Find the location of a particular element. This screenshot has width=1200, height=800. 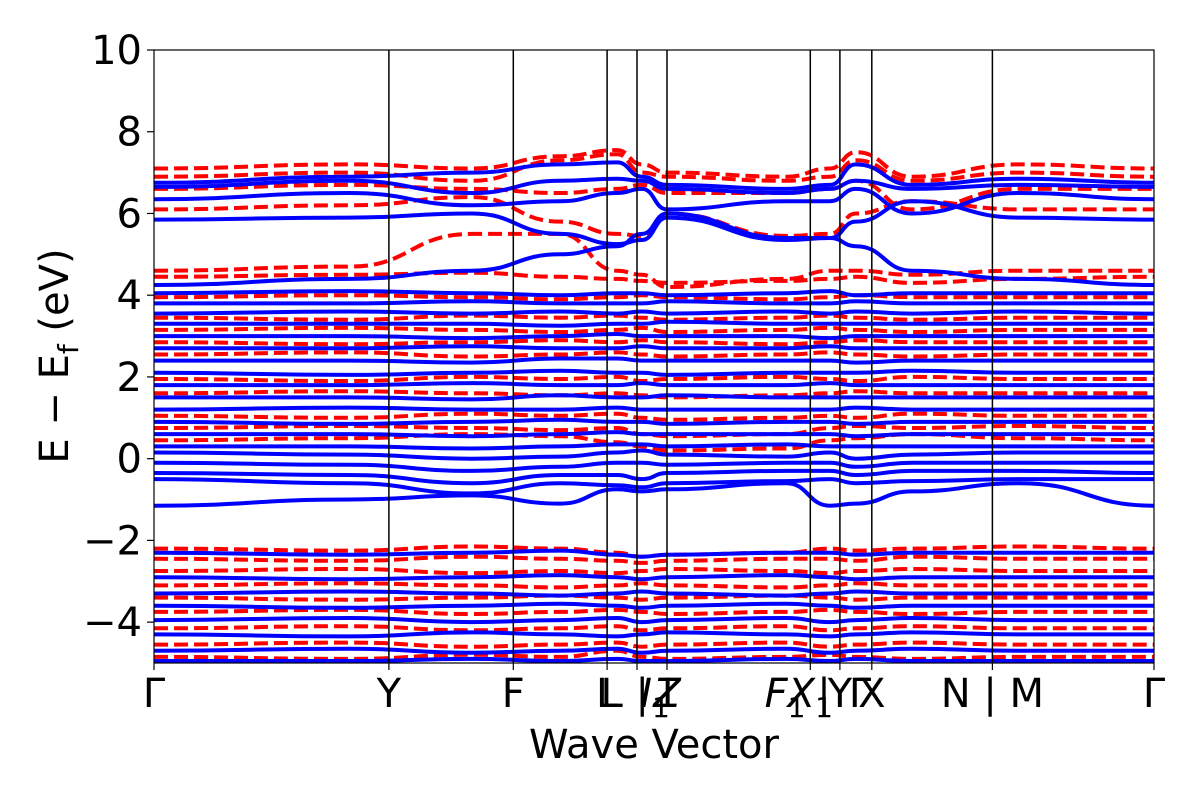

y-tick-label: 10 is located at coordinates (116, 51).